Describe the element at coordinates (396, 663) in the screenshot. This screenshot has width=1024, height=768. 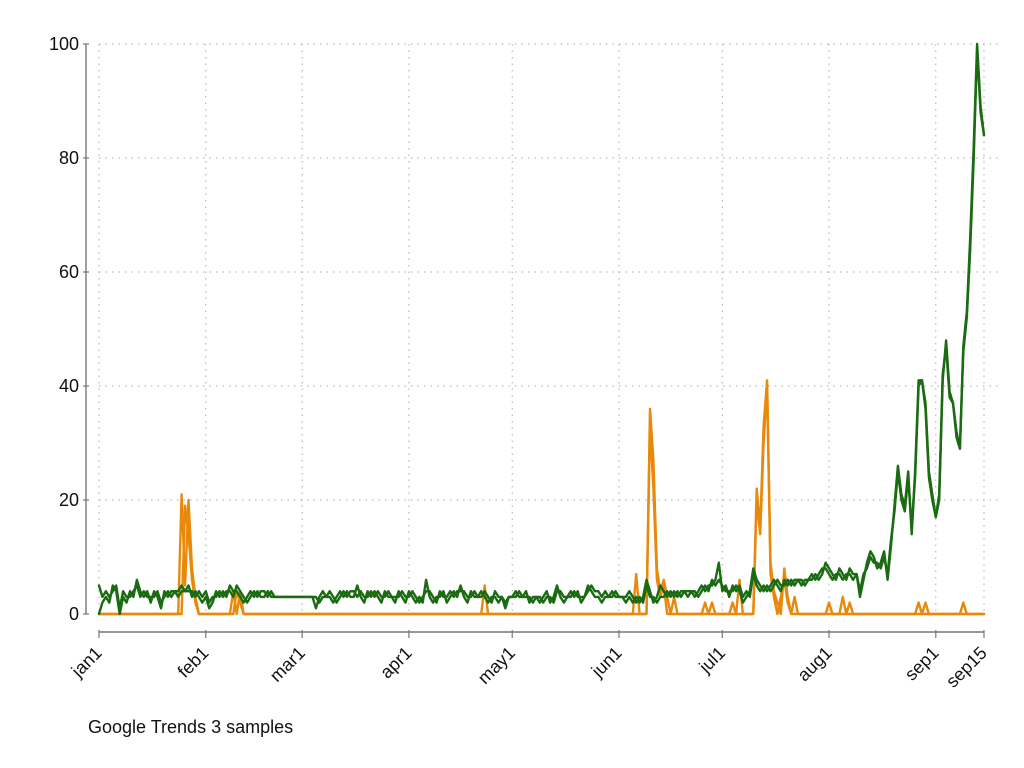
I see `x-tick-label: apr1` at that location.